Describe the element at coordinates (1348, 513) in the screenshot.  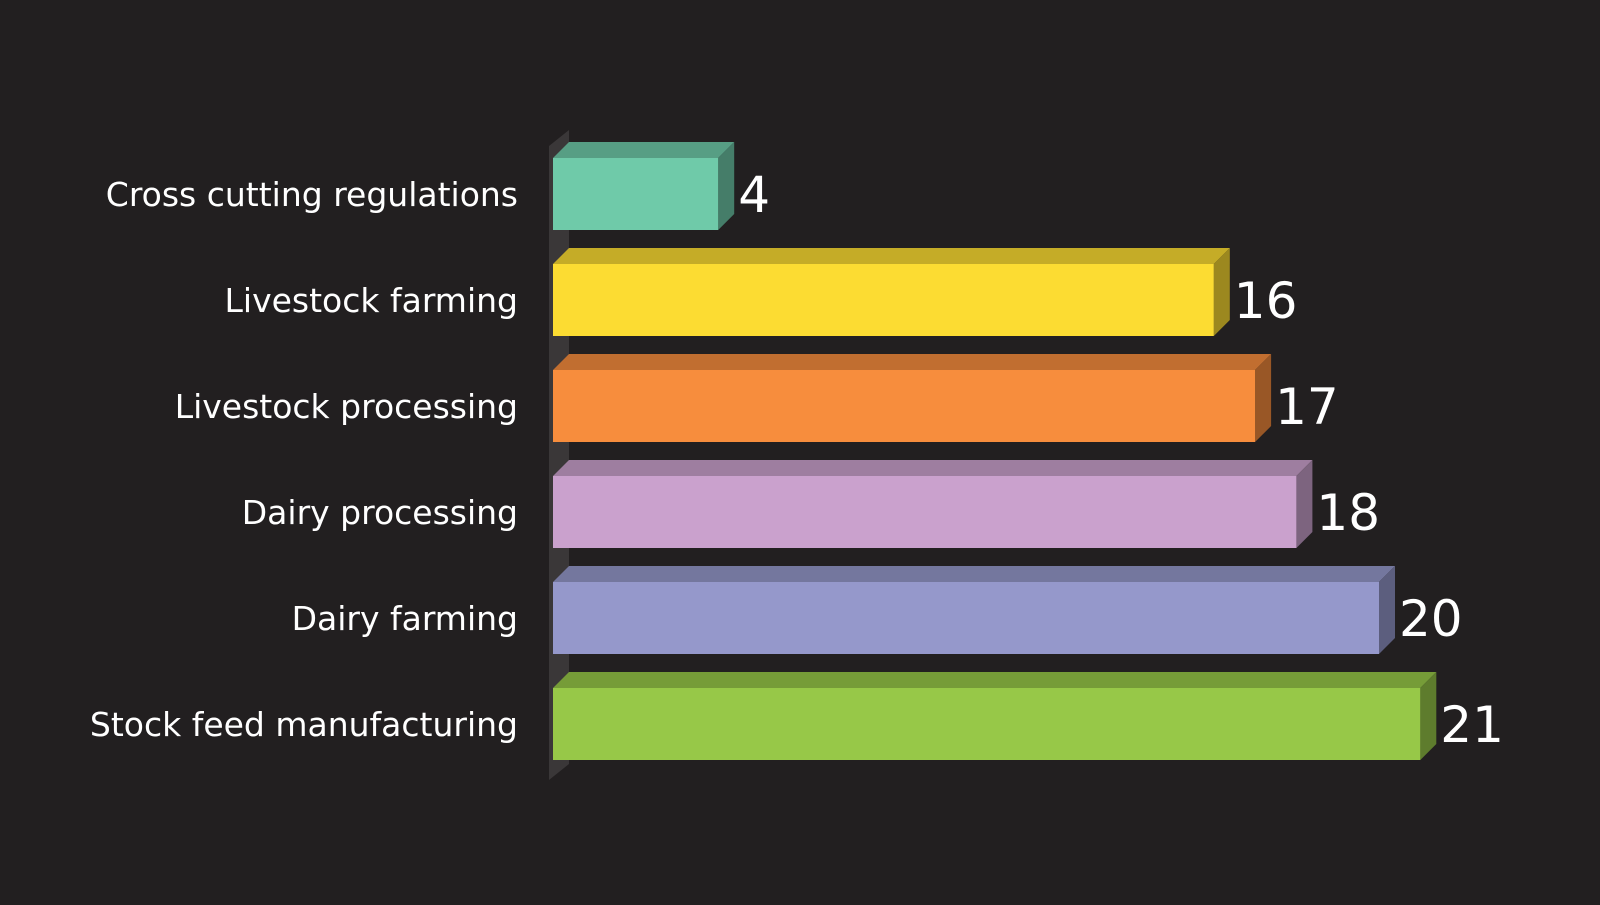
I see `value-label: 18` at that location.